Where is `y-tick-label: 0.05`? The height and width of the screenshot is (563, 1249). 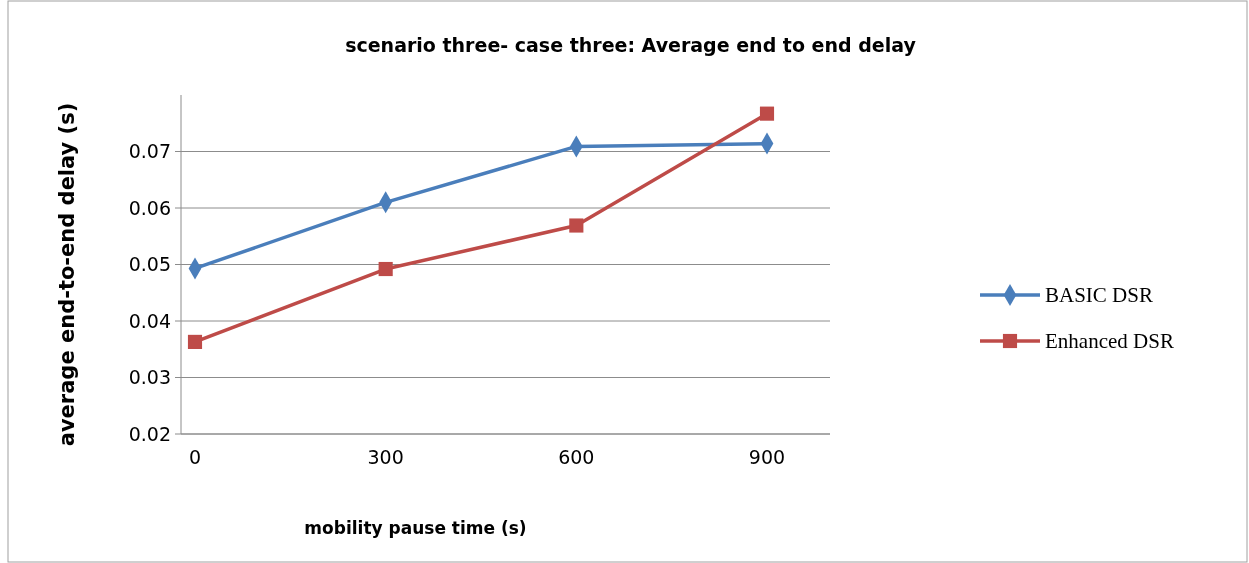 y-tick-label: 0.05 is located at coordinates (149, 264).